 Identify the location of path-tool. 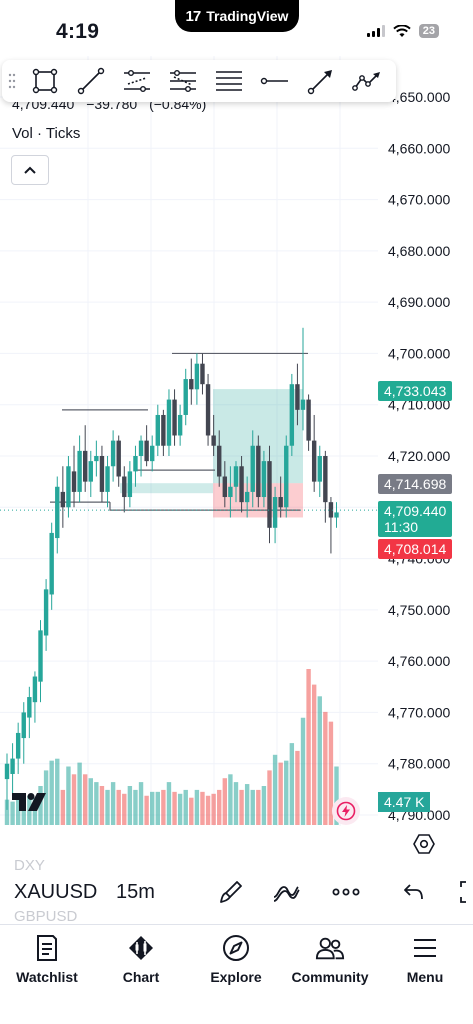
(367, 81).